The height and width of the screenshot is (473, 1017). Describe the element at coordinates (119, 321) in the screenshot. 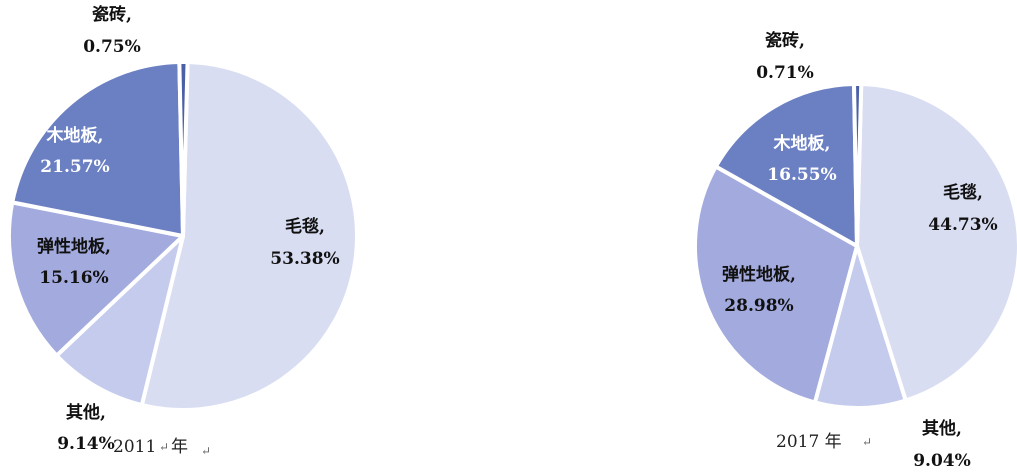

I see `pie-slice-其他` at that location.